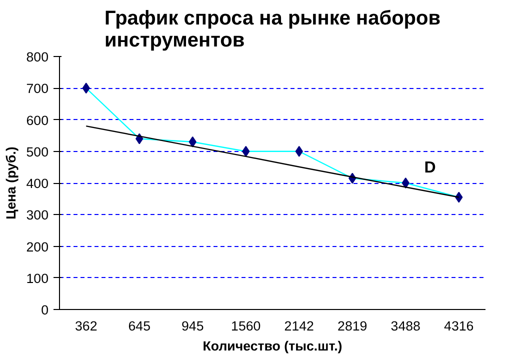 The image size is (505, 356). Describe the element at coordinates (272, 30) in the screenshot. I see `chart-title: График спроса на рынке наборов инструментов` at that location.